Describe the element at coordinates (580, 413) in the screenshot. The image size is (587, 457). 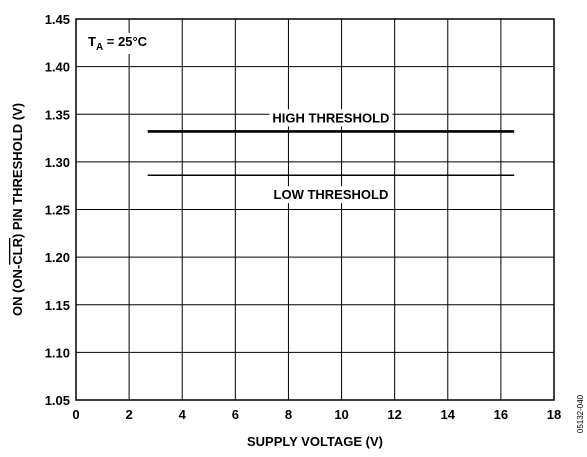
I see `figure-id: 05132-040` at that location.